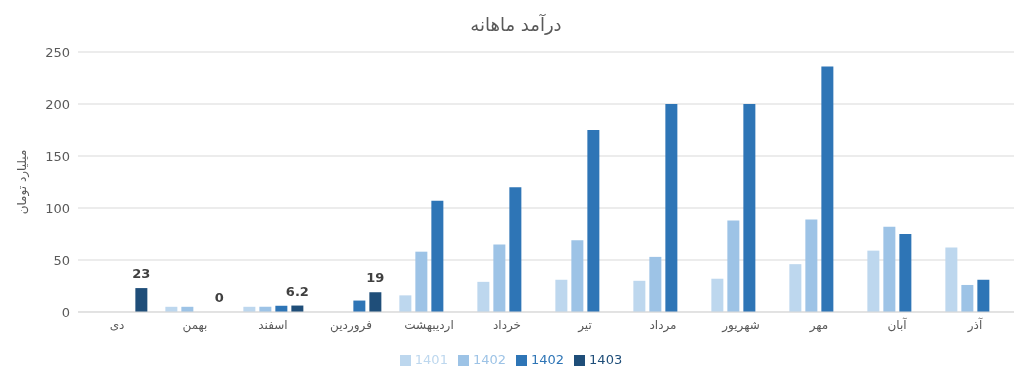  I want to click on x-tick-label: آذر, so click(974, 324).